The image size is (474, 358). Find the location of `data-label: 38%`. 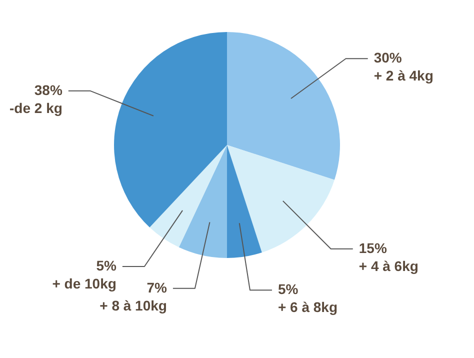

data-label: 38% is located at coordinates (48, 90).